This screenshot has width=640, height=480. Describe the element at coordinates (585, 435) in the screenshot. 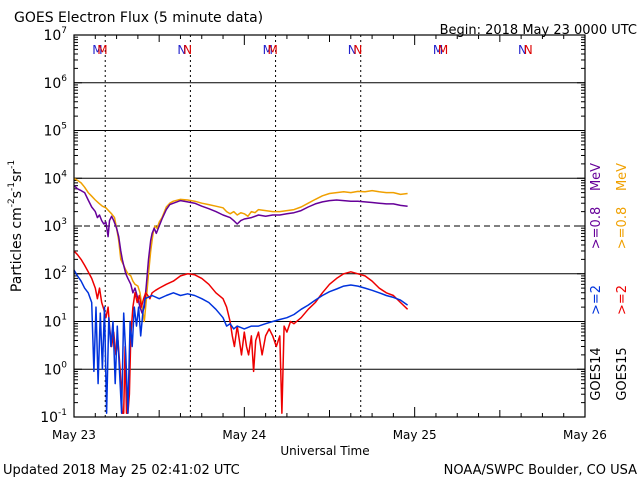

I see `x-tick-label: May 26` at that location.